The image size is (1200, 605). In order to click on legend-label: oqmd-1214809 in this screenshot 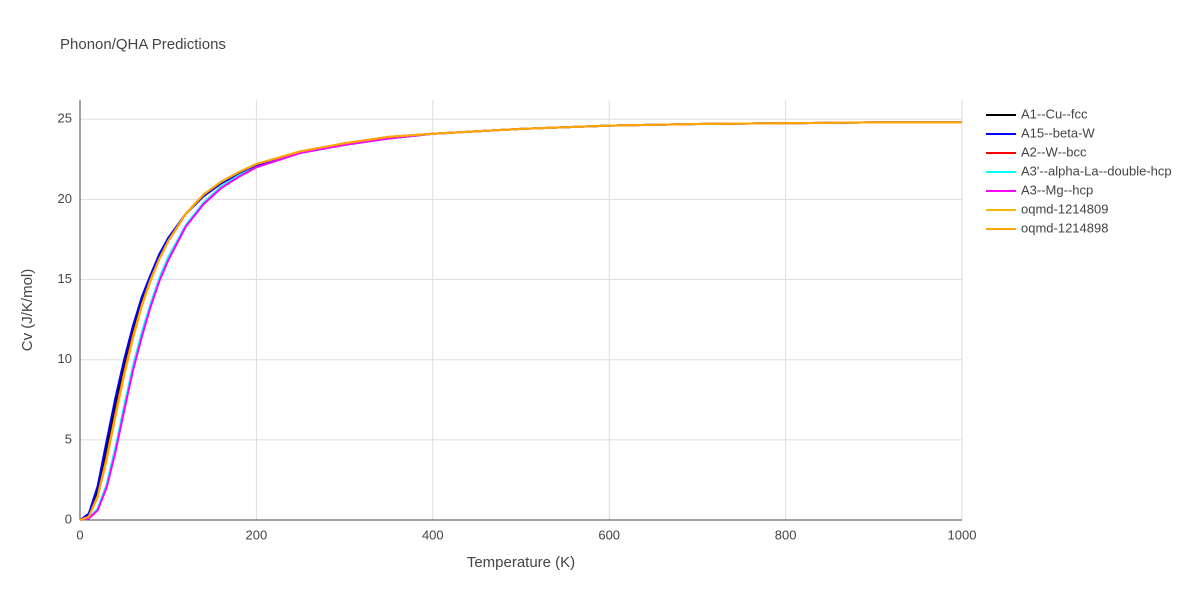, I will do `click(1064, 208)`.